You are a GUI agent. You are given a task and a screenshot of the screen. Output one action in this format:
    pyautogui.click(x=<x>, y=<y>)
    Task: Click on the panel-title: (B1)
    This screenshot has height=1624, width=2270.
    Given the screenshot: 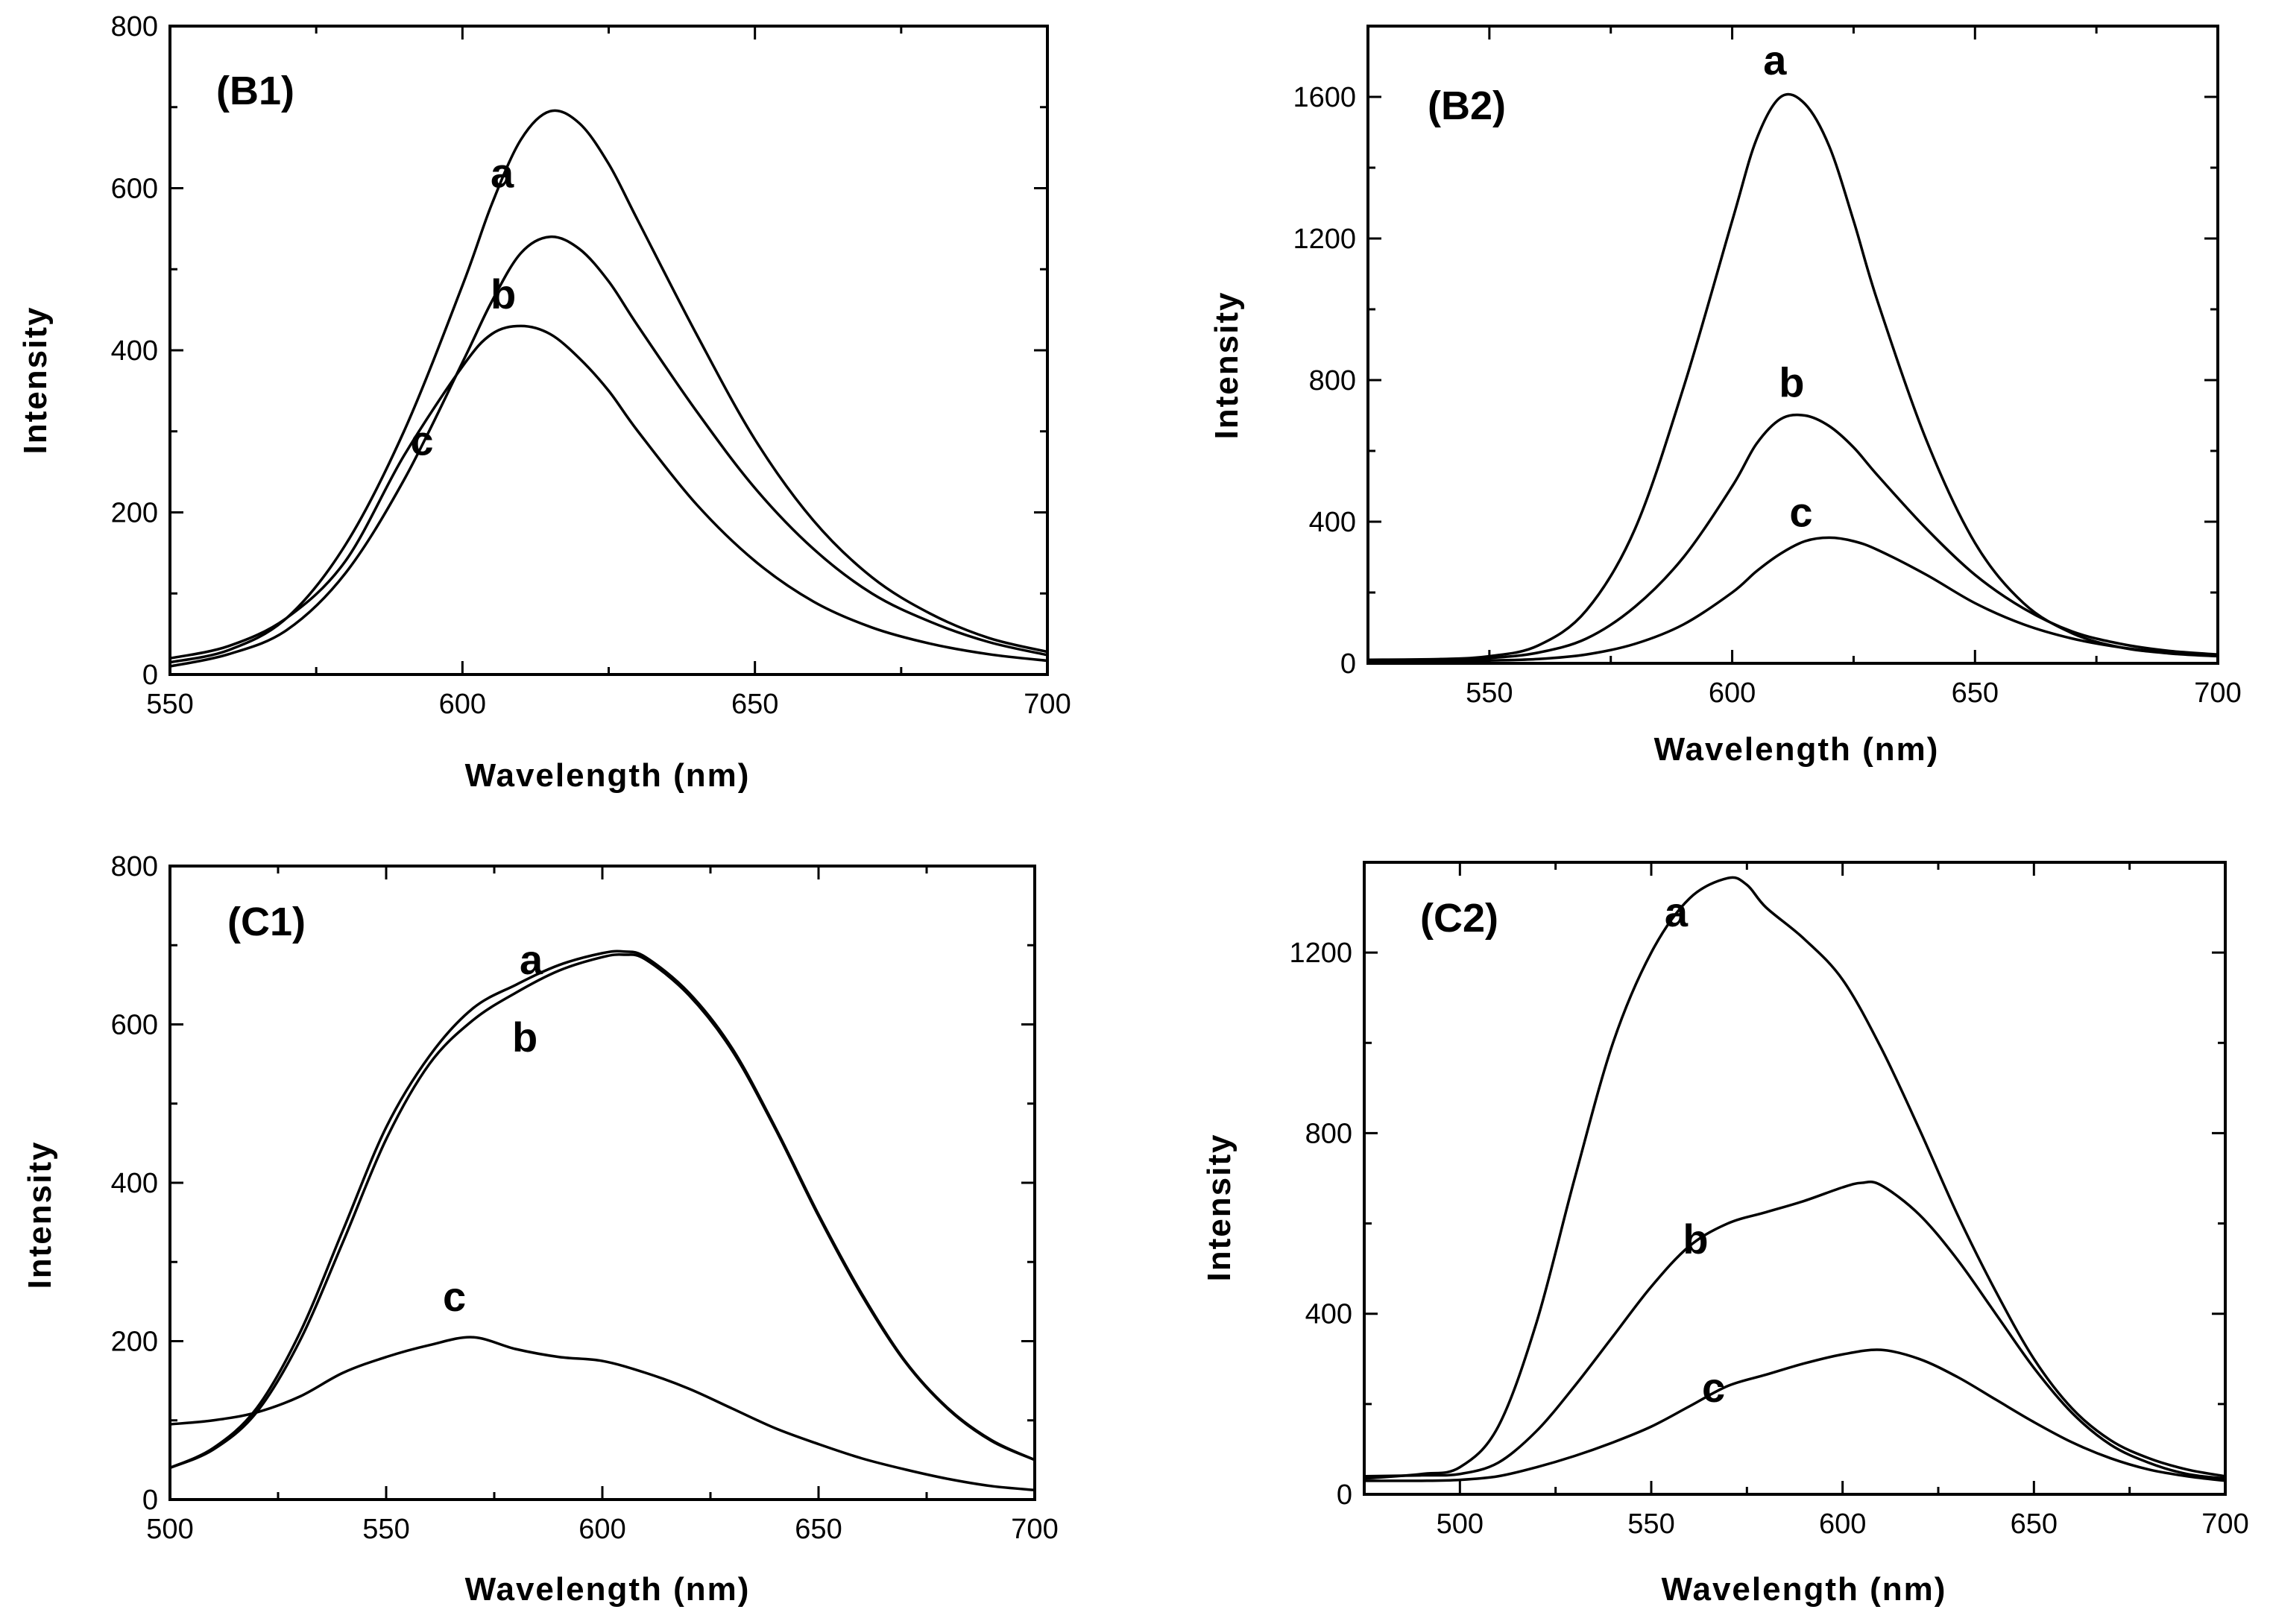 What is the action you would take?
    pyautogui.click(x=255, y=91)
    